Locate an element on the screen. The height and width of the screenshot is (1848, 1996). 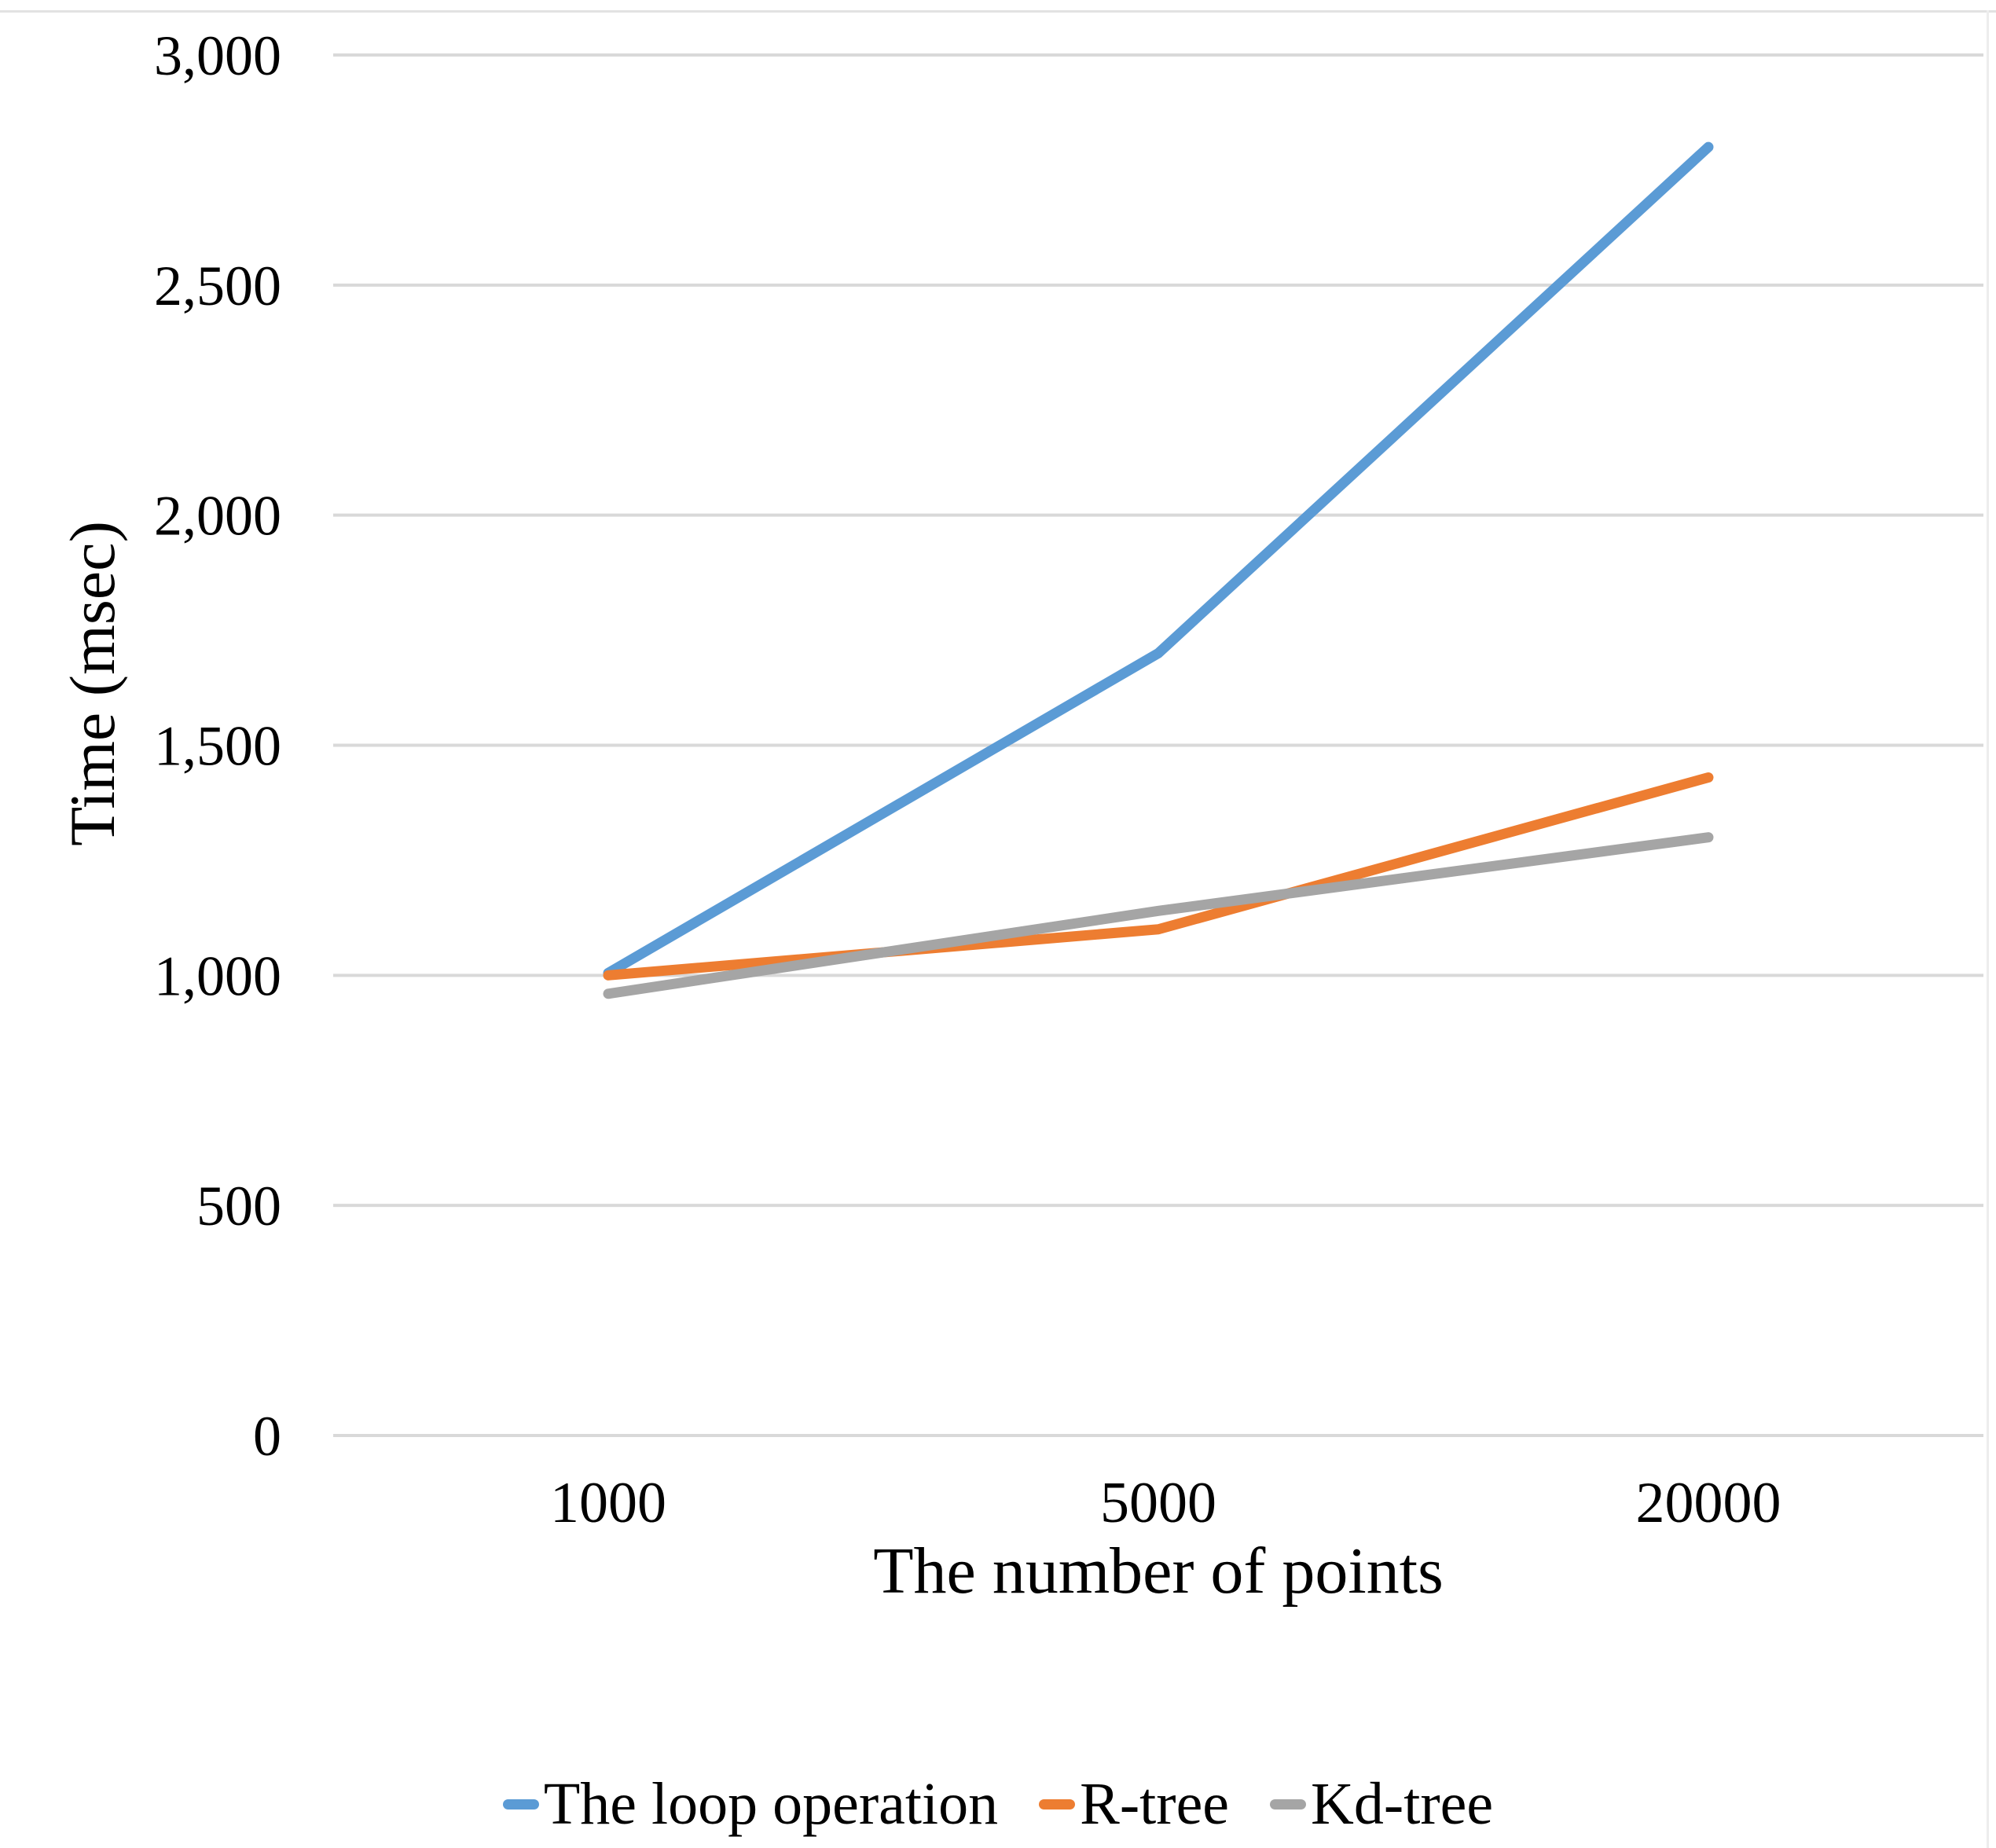
legend-item-kd-tree: Kd-tree is located at coordinates (1381, 1804).